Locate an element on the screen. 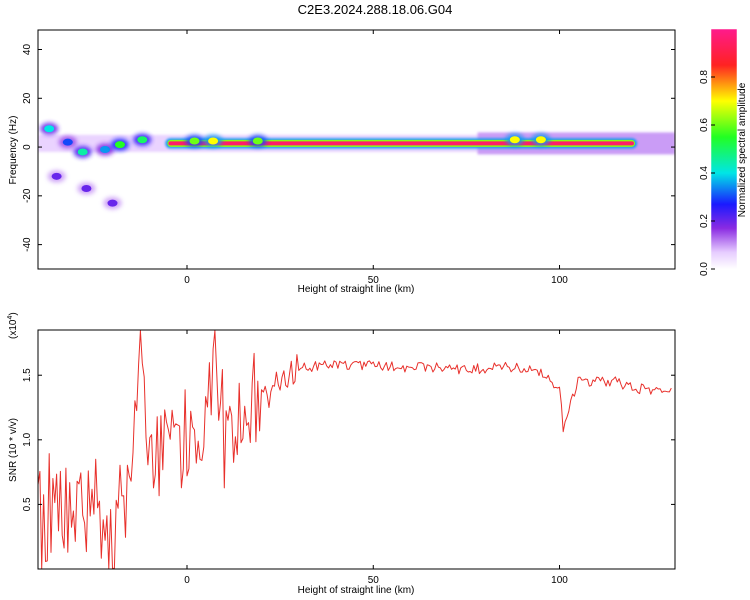 The height and width of the screenshot is (600, 750). colorbar-tick-label: 0.0 is located at coordinates (704, 269).